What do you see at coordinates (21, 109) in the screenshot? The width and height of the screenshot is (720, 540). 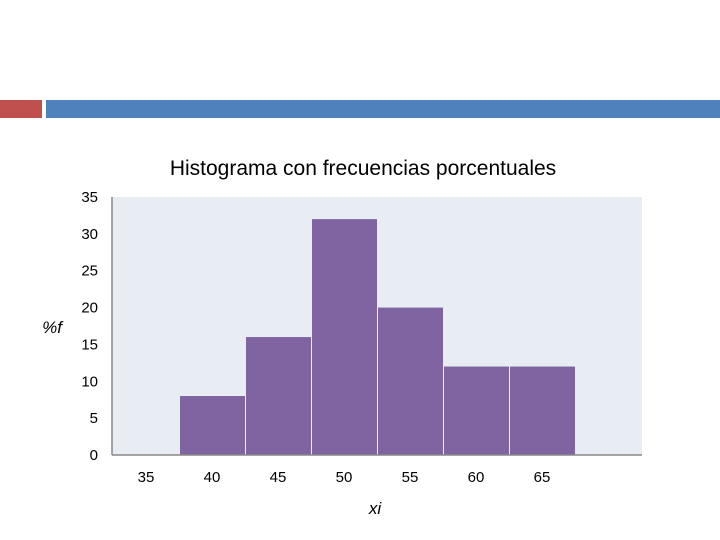 I see `accent-bar-red` at bounding box center [21, 109].